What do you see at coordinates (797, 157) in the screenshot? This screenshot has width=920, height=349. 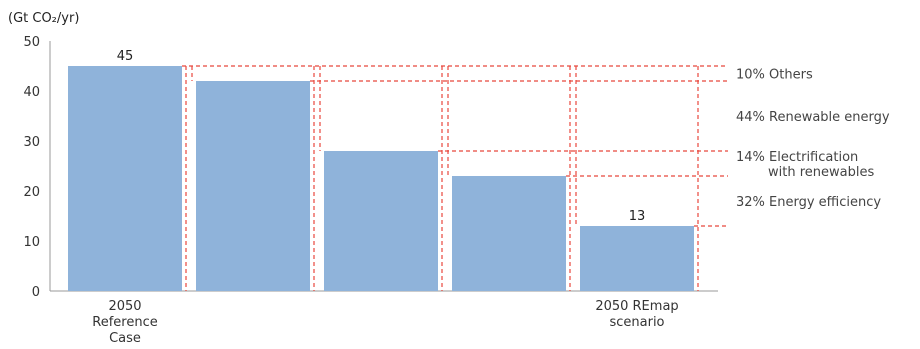 I see `reduction-annotation: 14% Electrification` at bounding box center [797, 157].